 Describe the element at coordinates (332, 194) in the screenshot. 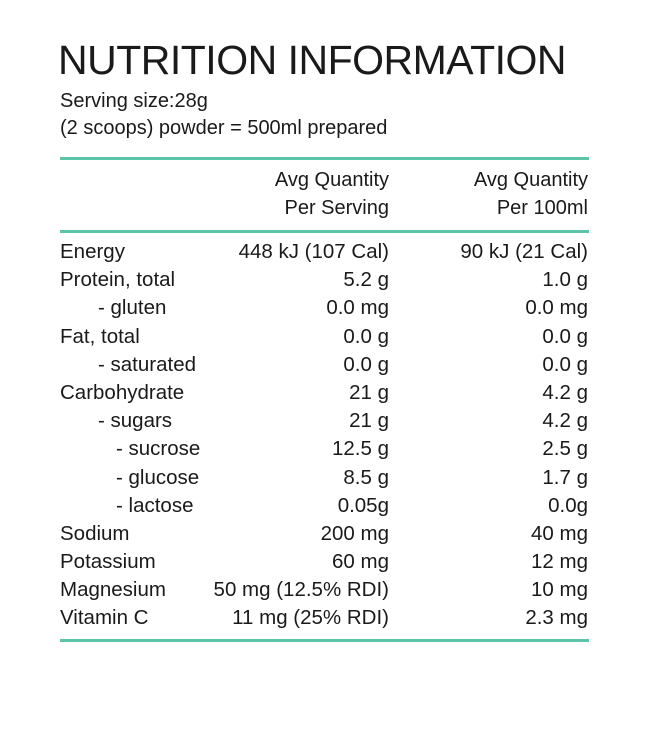

I see `column-header-per-serving: Avg Quantity Per Serving` at that location.